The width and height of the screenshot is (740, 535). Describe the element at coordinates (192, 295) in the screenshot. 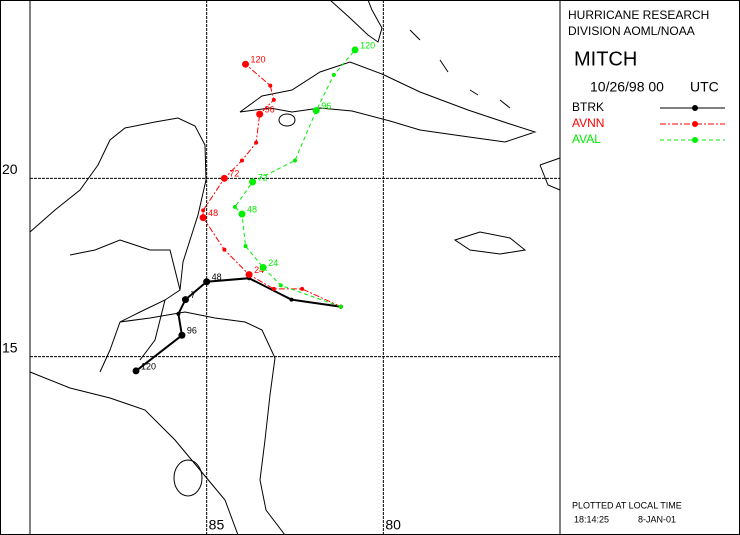

I see `forecast-hour-label: 7` at that location.